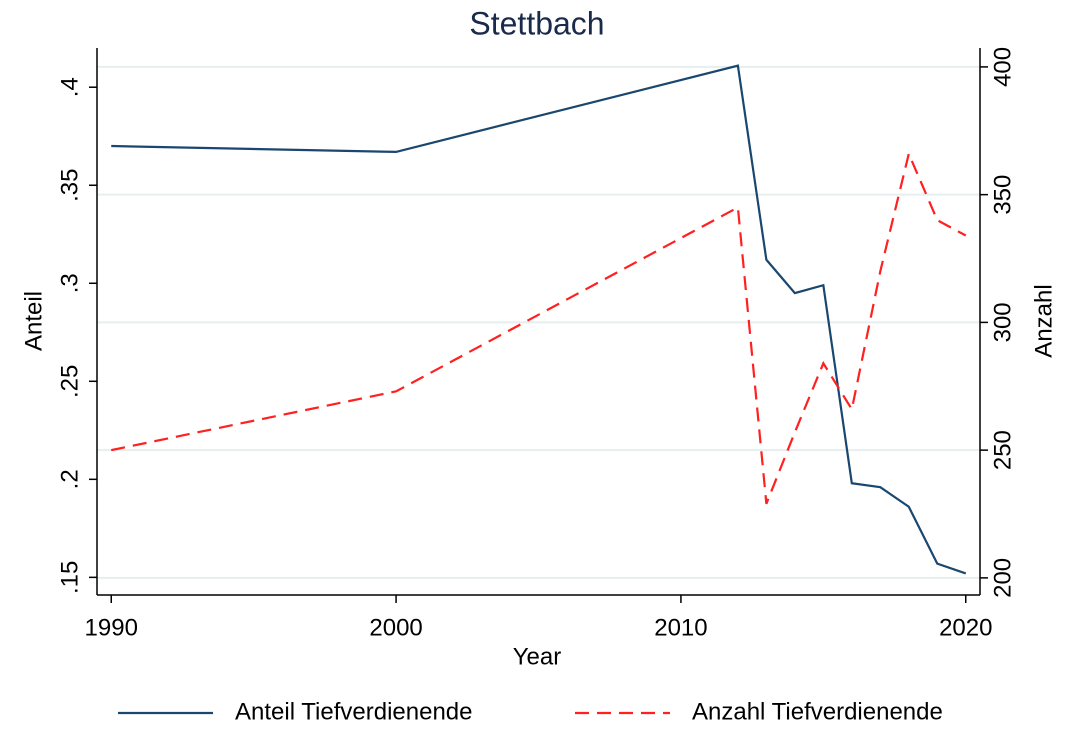  What do you see at coordinates (1043, 320) in the screenshot?
I see `y2-axis-title: Anzahl` at bounding box center [1043, 320].